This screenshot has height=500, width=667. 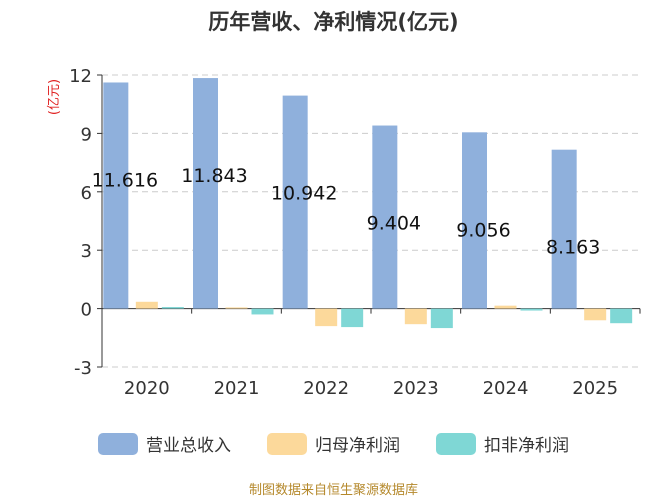 What do you see at coordinates (394, 224) in the screenshot?
I see `bar-value-label: 9.404` at bounding box center [394, 224].